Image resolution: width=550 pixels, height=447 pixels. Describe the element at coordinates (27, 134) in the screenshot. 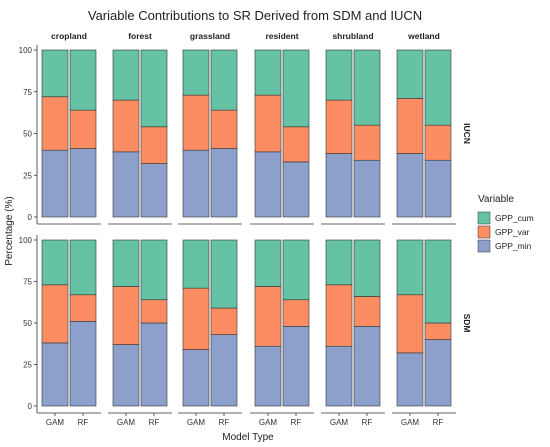

I see `y-tick-label-iucn-50: 50` at that location.